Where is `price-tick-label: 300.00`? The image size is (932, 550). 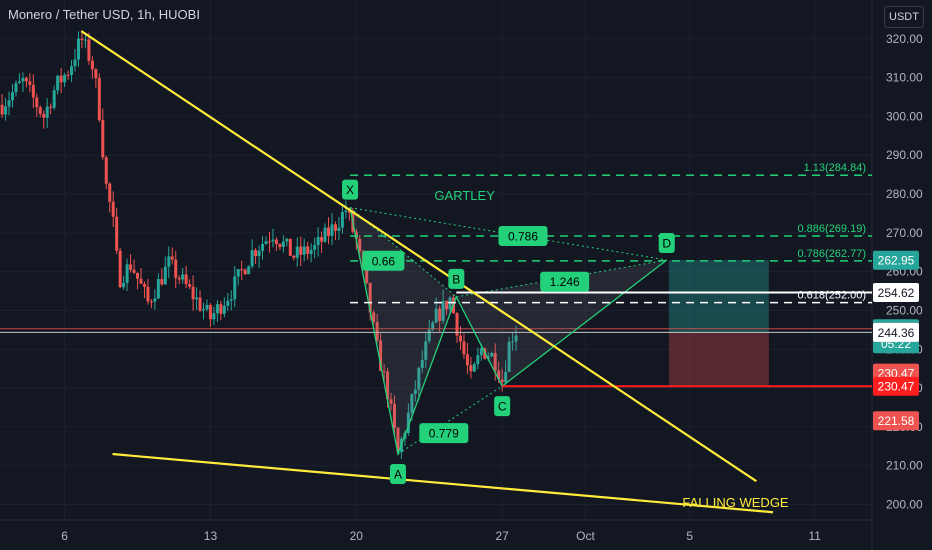
price-tick-label: 300.00 is located at coordinates (904, 116).